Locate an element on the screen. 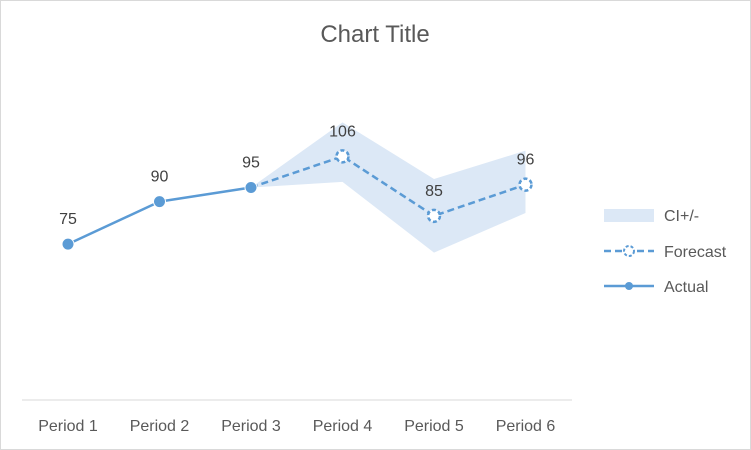  data-label: 96 is located at coordinates (526, 160).